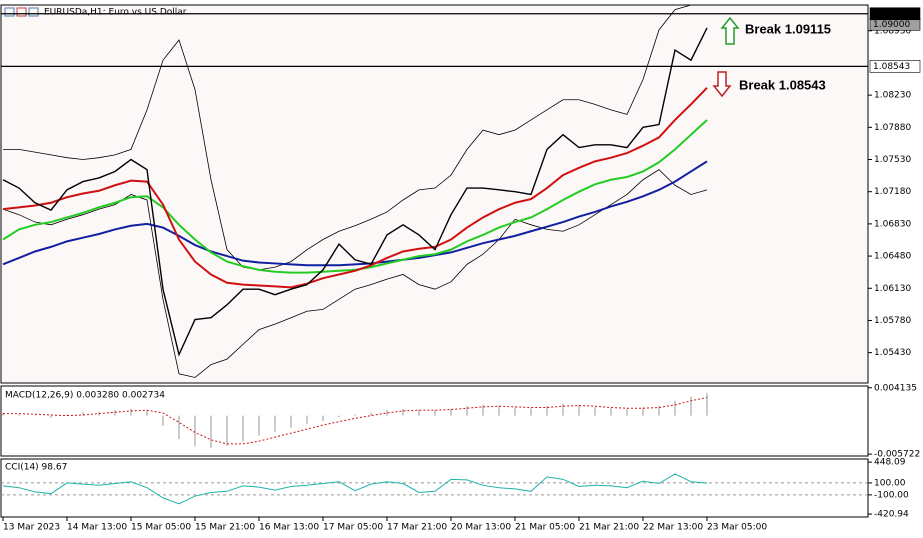 The width and height of the screenshot is (923, 538). Describe the element at coordinates (897, 455) in the screenshot. I see `y-tick-label: -0.005722` at that location.